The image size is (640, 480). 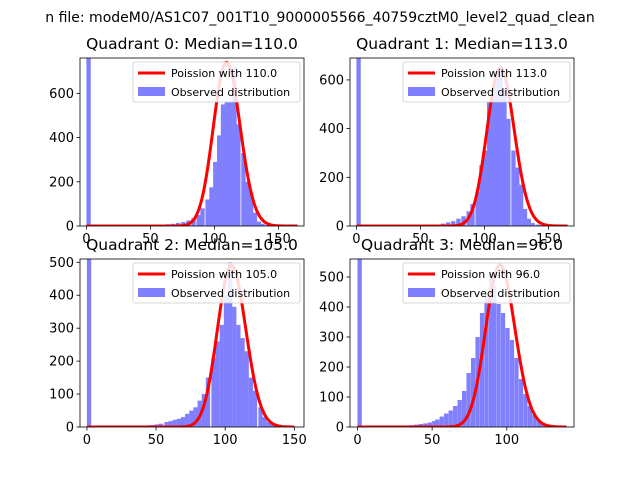 I want to click on legend-bar-swatch, so click(x=151, y=91).